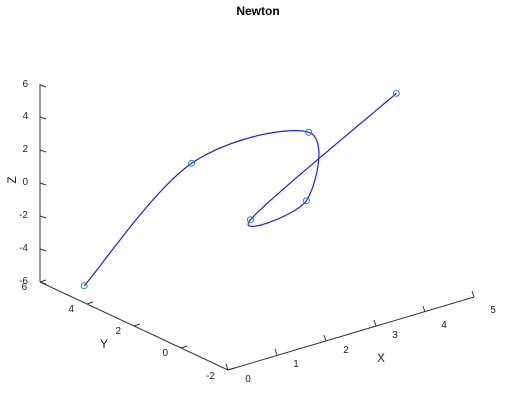 This screenshot has height=404, width=516. I want to click on x-tick-label: 3, so click(395, 335).